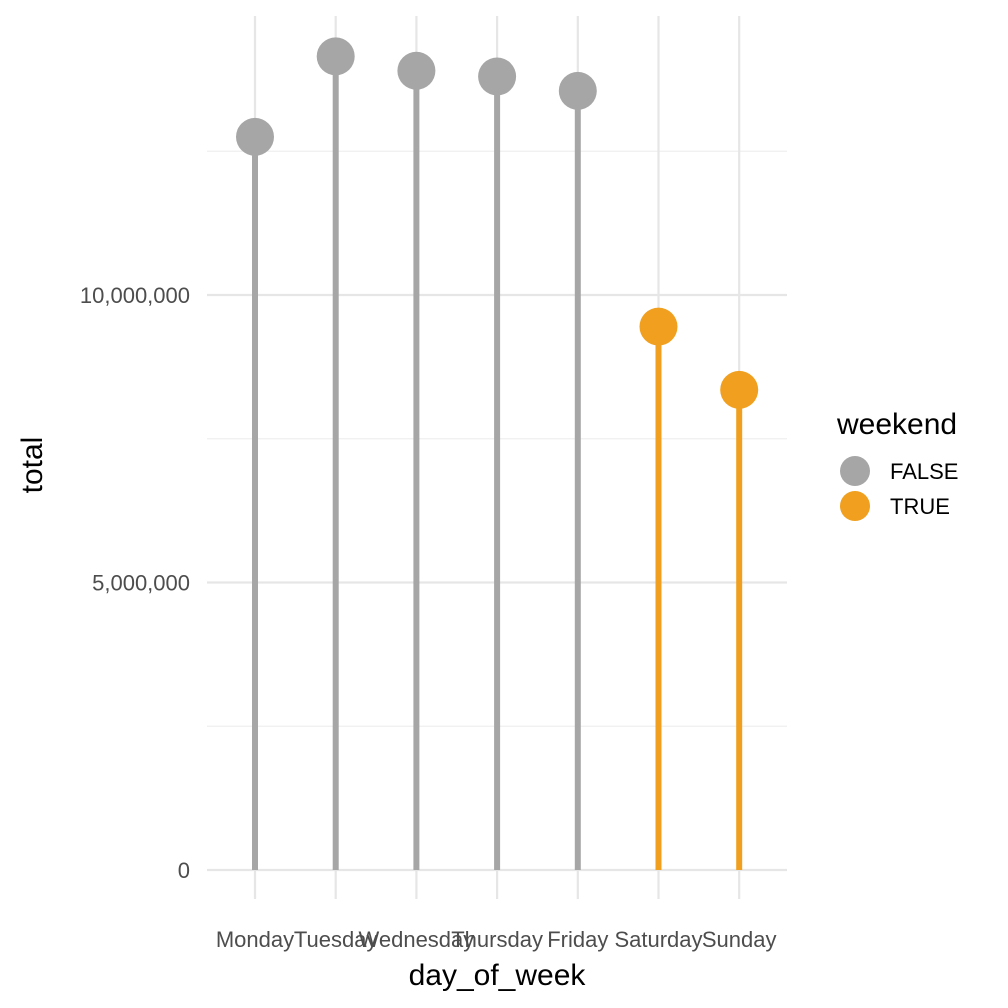 The width and height of the screenshot is (1008, 1008). Describe the element at coordinates (335, 56) in the screenshot. I see `point-tuesday` at that location.